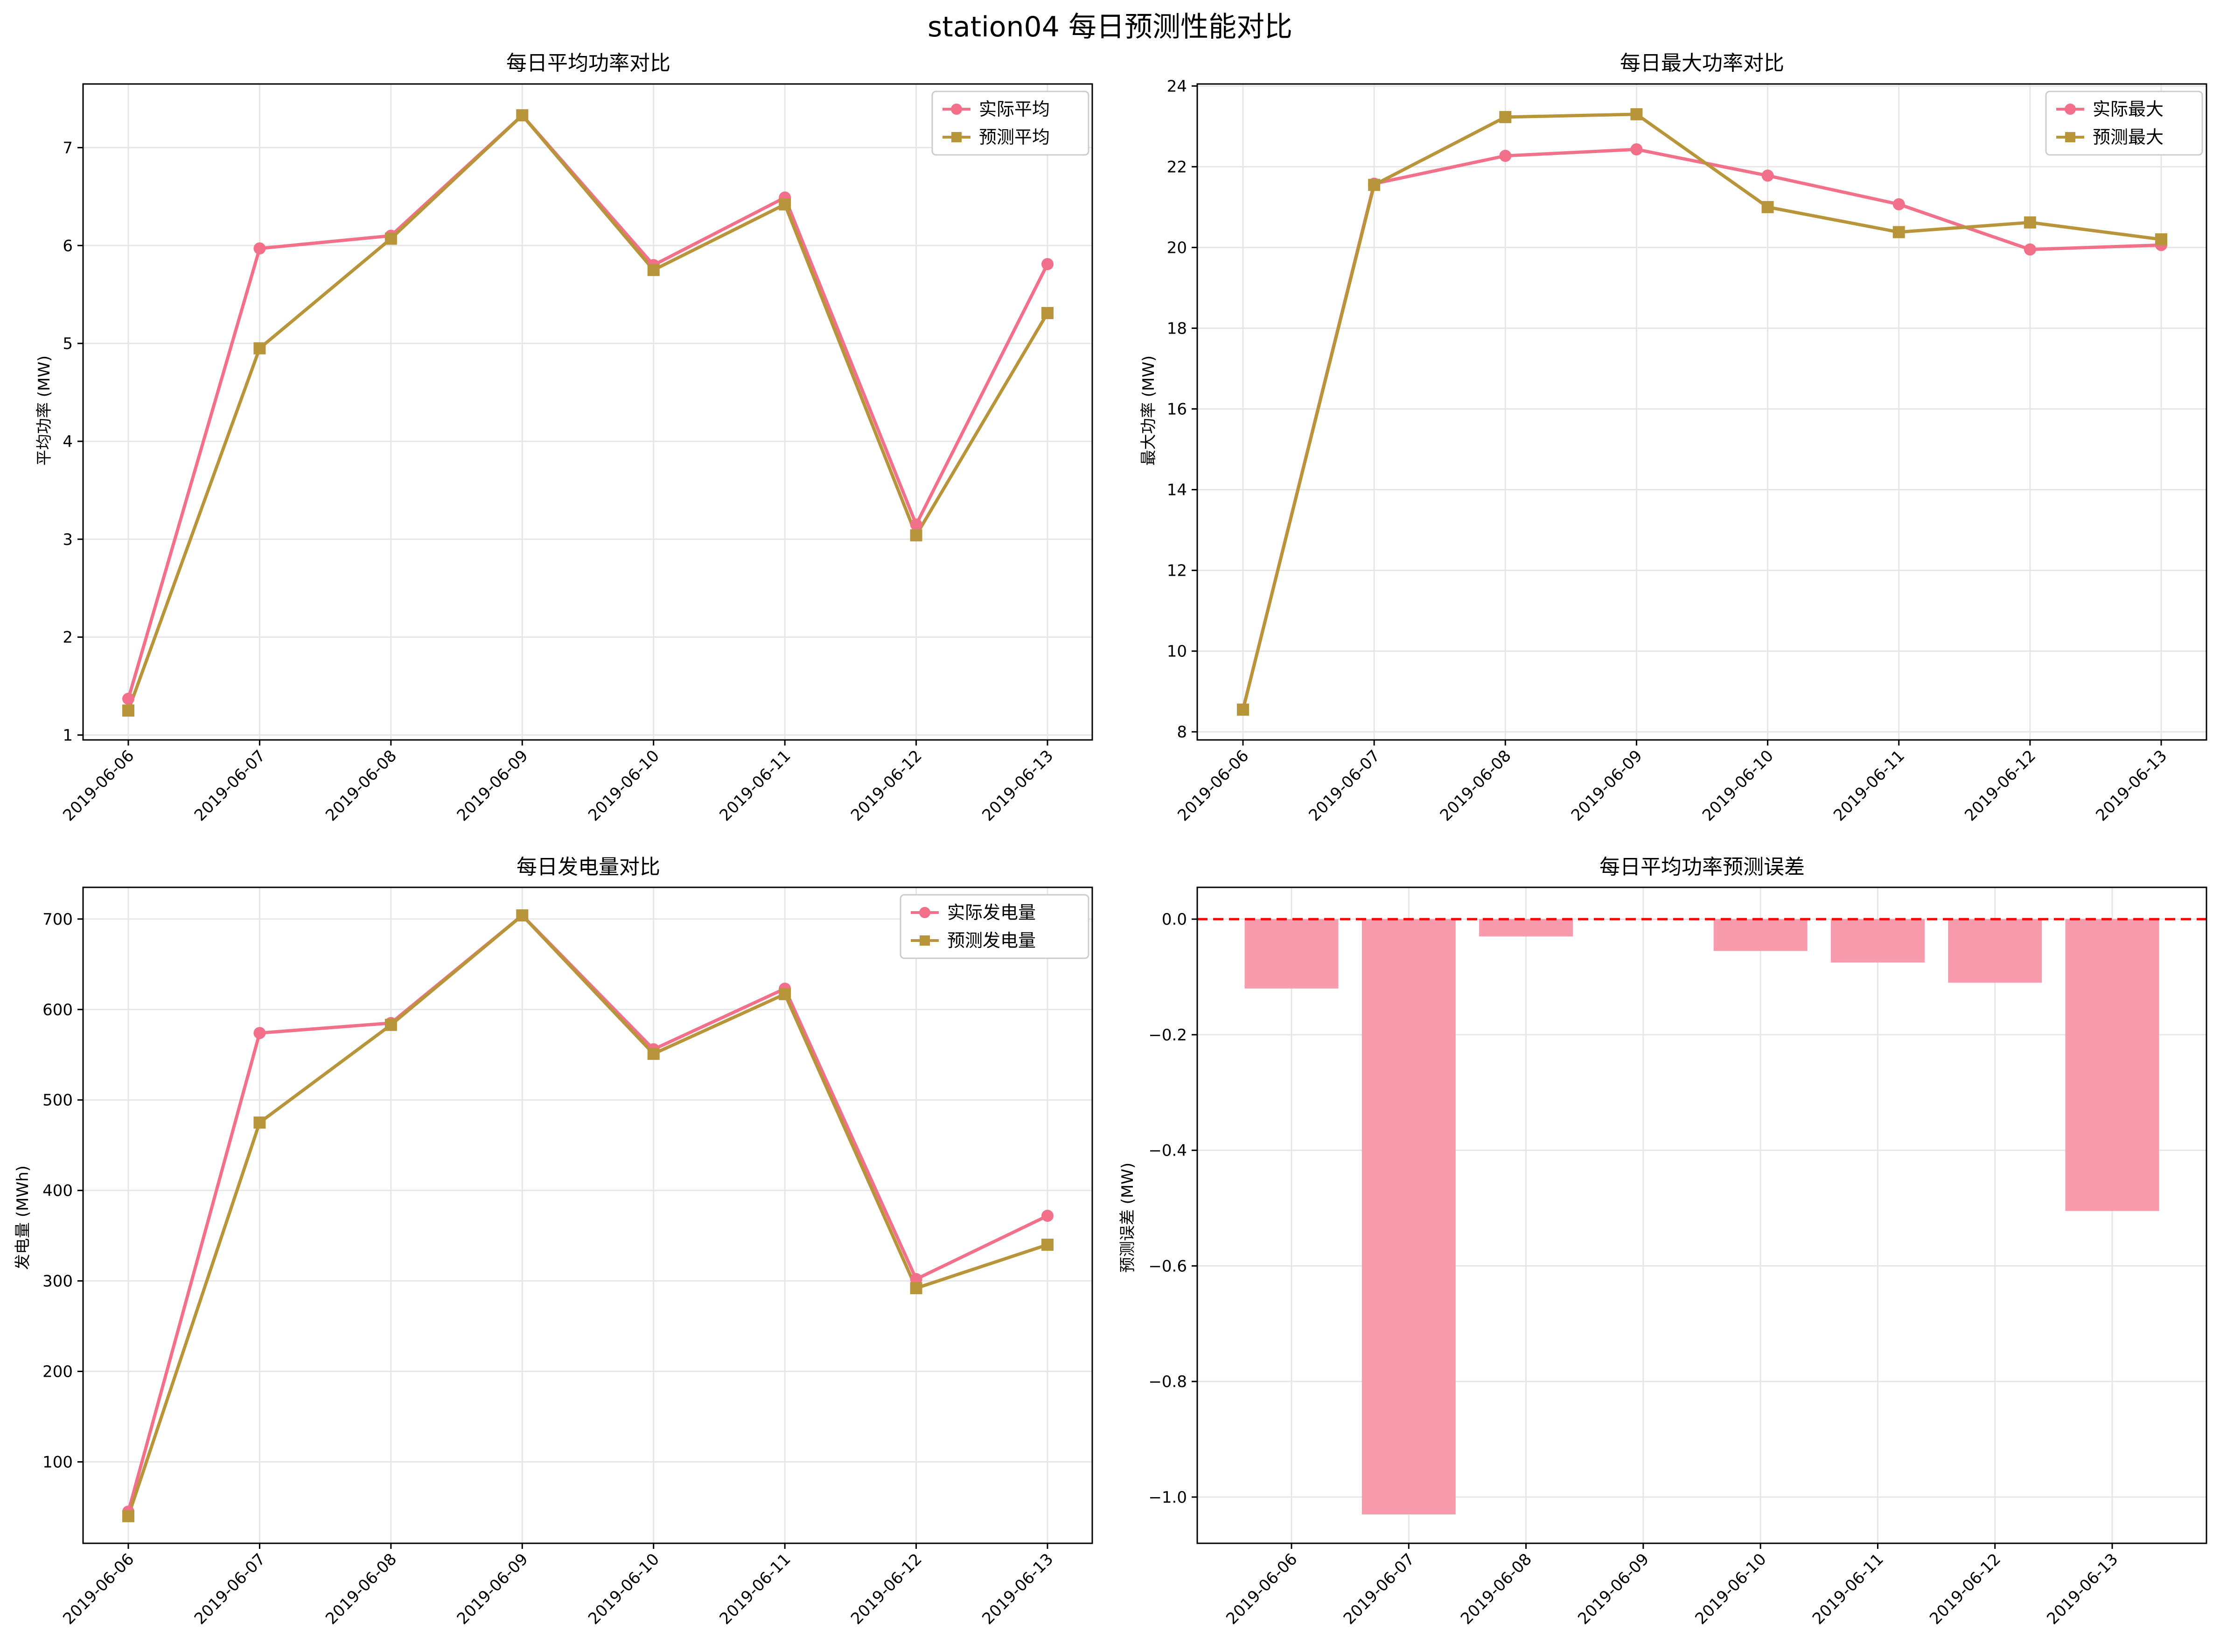 The image size is (2220, 1652). Describe the element at coordinates (68, 148) in the screenshot. I see `y-tick-label: 7` at that location.